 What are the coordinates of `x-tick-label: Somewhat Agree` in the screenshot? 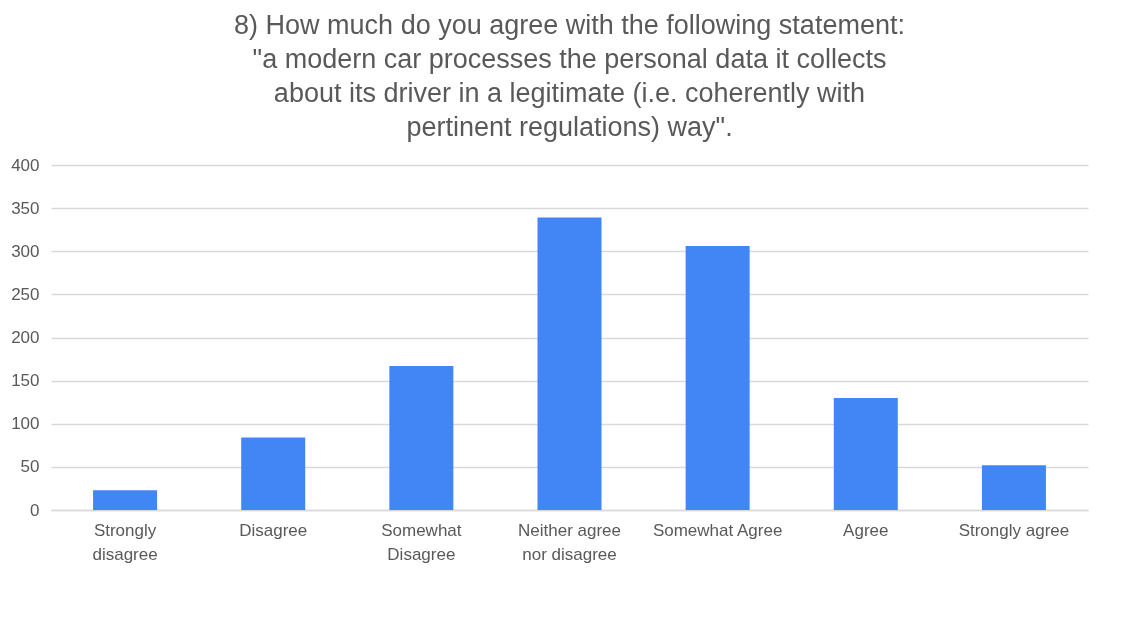 It's located at (717, 530).